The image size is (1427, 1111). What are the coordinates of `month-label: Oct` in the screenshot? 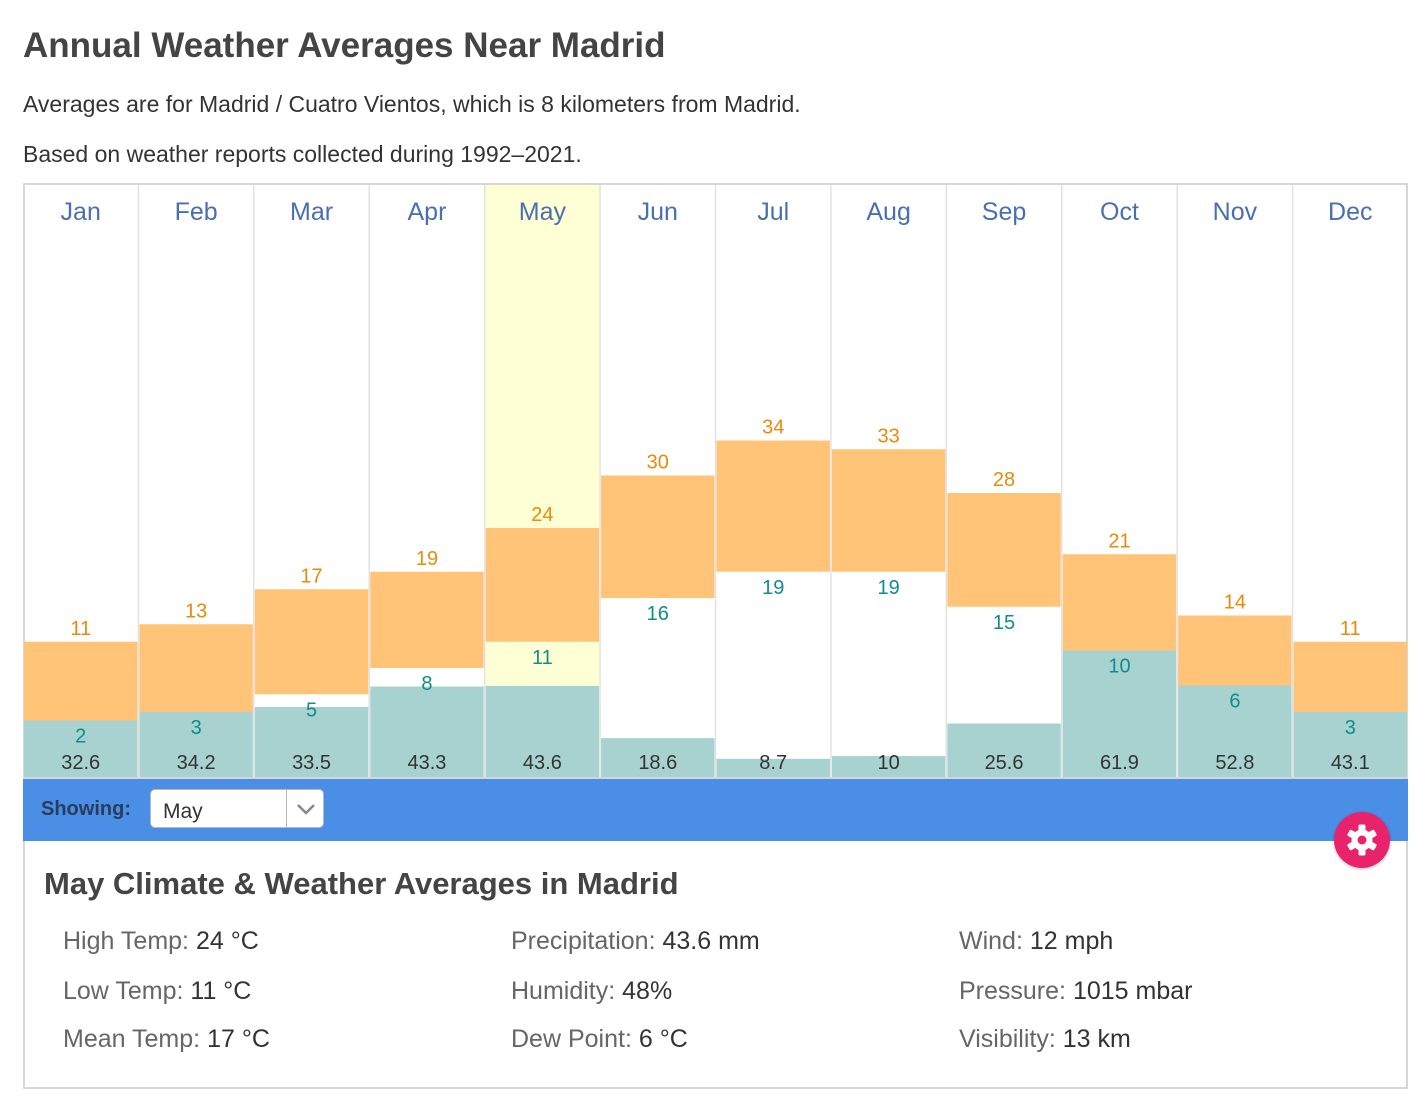 It's located at (1119, 212).